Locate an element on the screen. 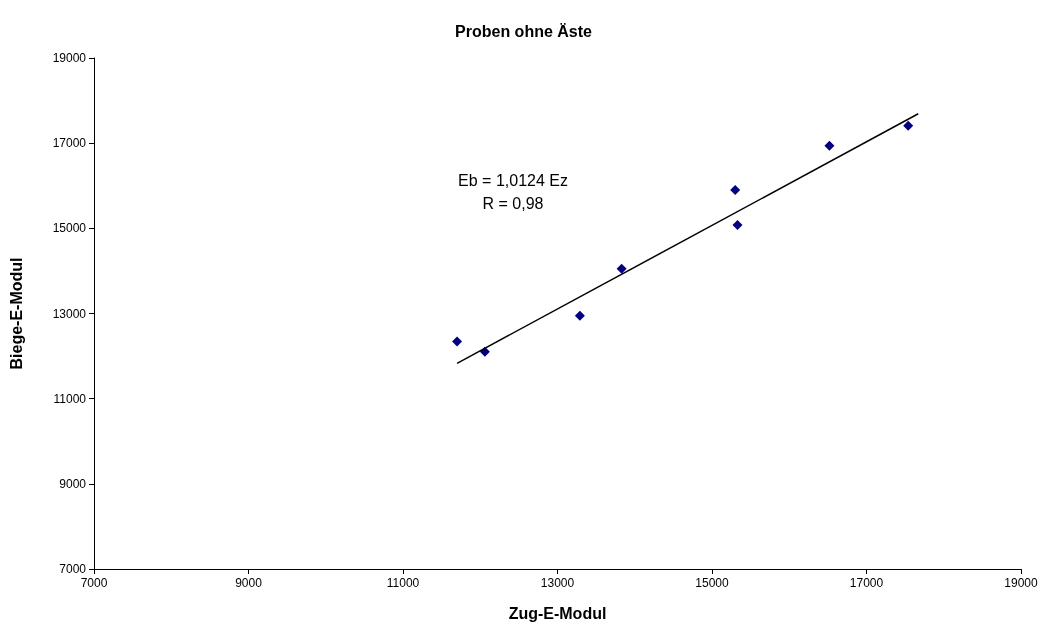  y-tick-label: 9000 is located at coordinates (73, 483).